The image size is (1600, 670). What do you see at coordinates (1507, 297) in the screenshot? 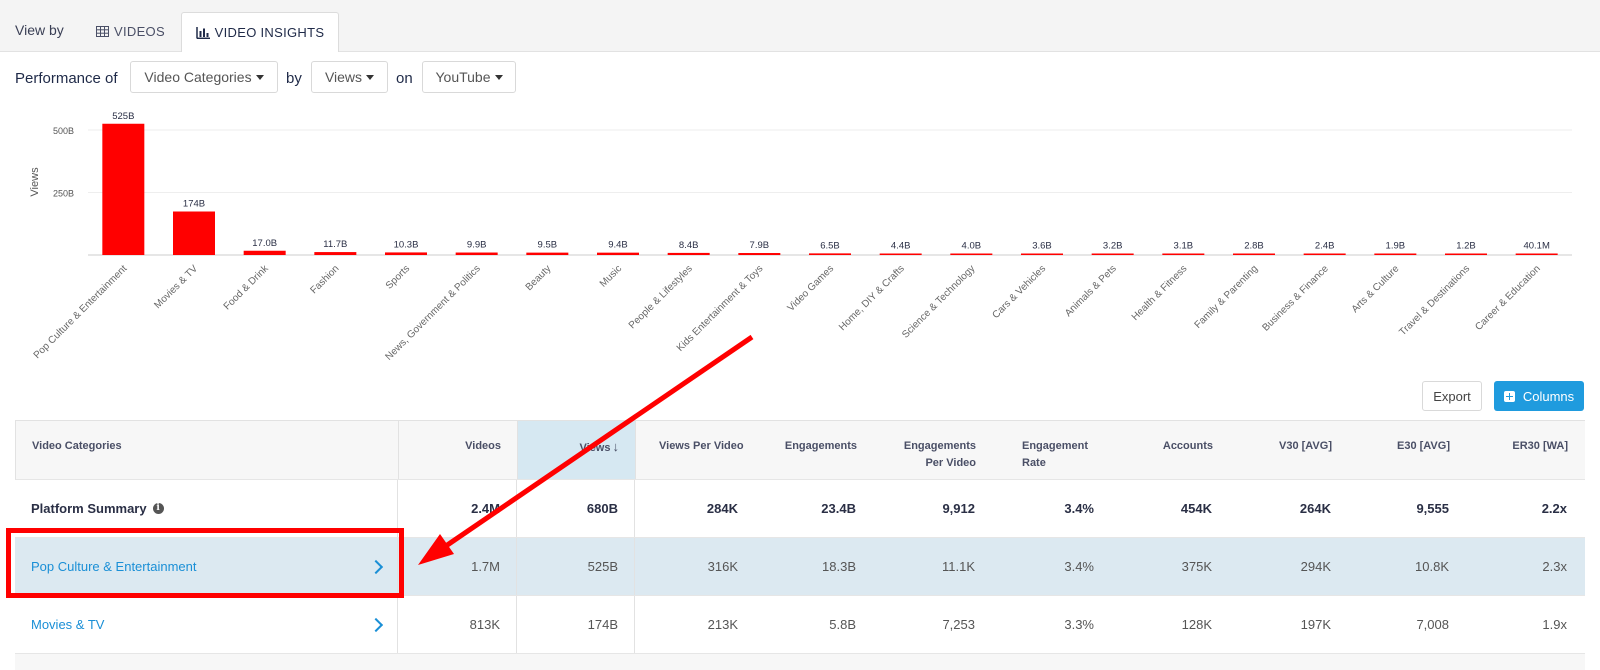
I see `category-tick-label: Career & Education` at bounding box center [1507, 297].